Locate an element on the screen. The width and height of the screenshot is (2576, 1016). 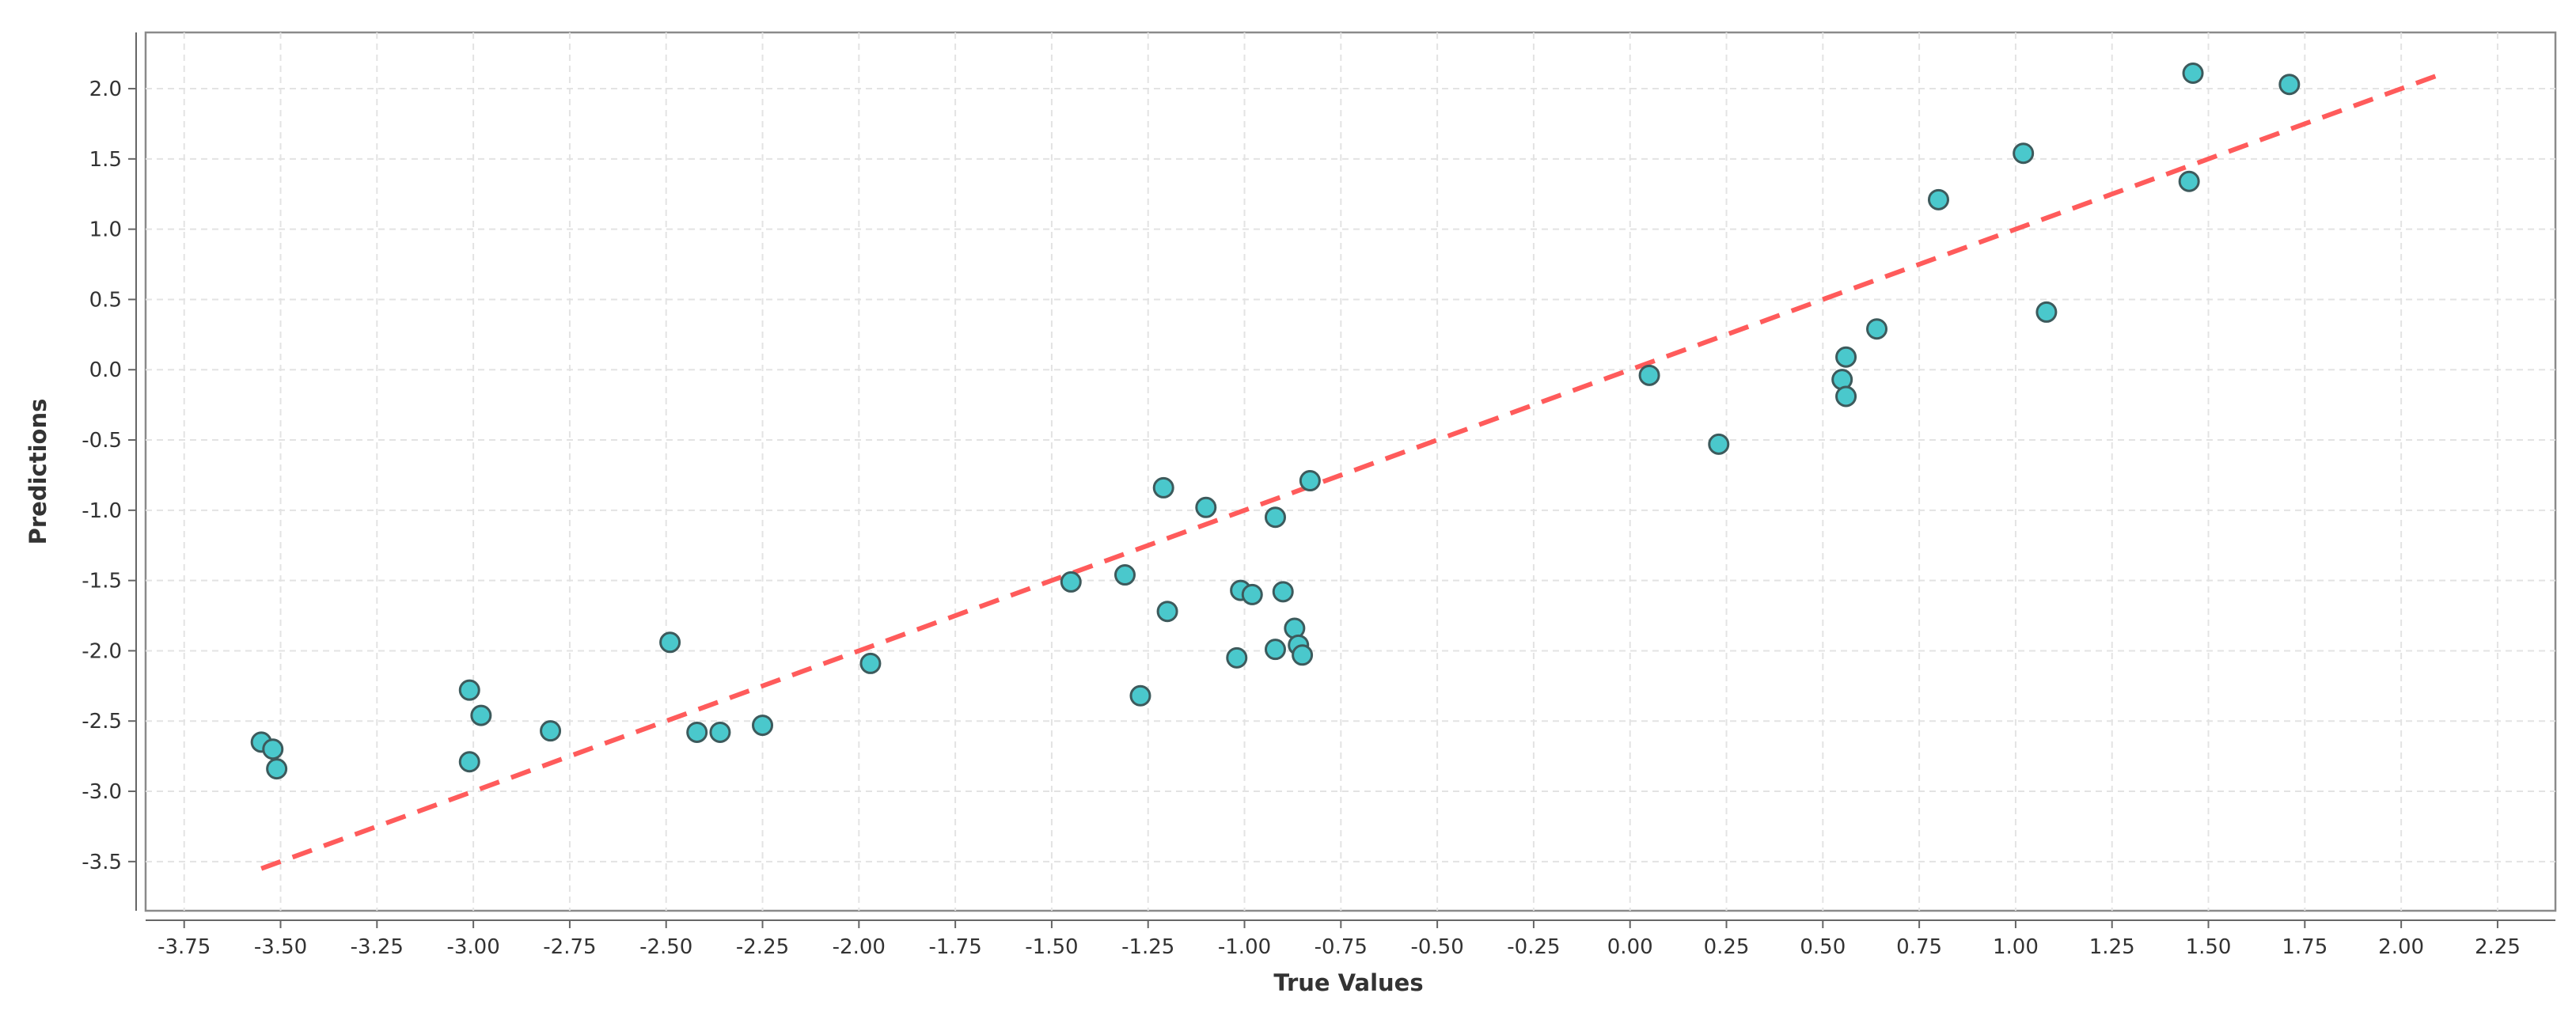
y-tick-label: 0.0 is located at coordinates (105, 370).